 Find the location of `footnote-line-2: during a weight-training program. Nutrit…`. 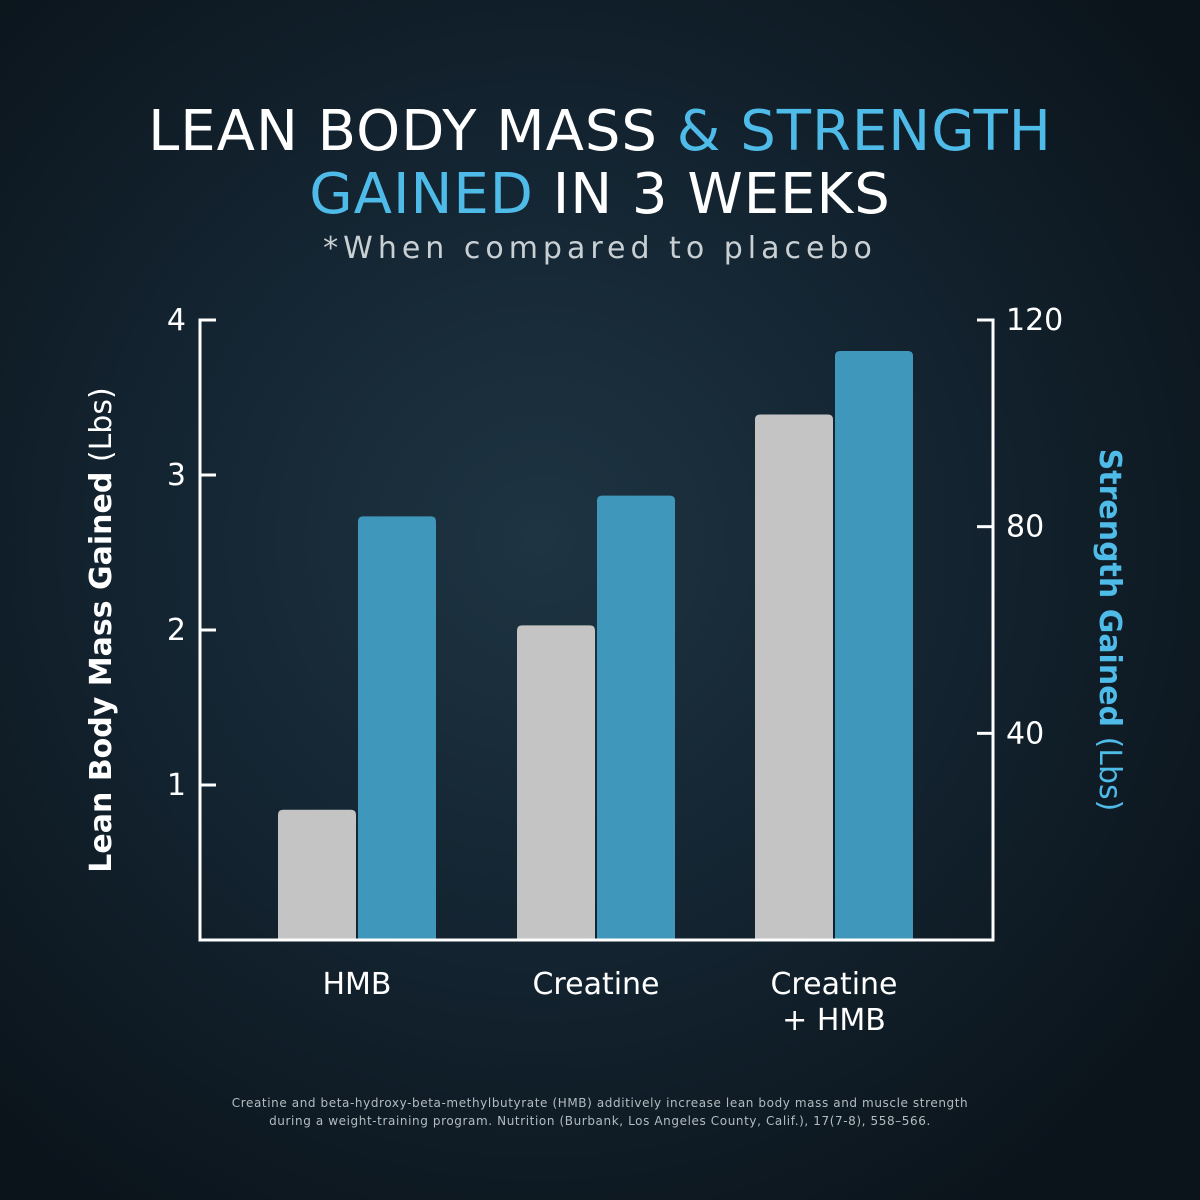

footnote-line-2: during a weight-training program. Nutrit… is located at coordinates (600, 1121).